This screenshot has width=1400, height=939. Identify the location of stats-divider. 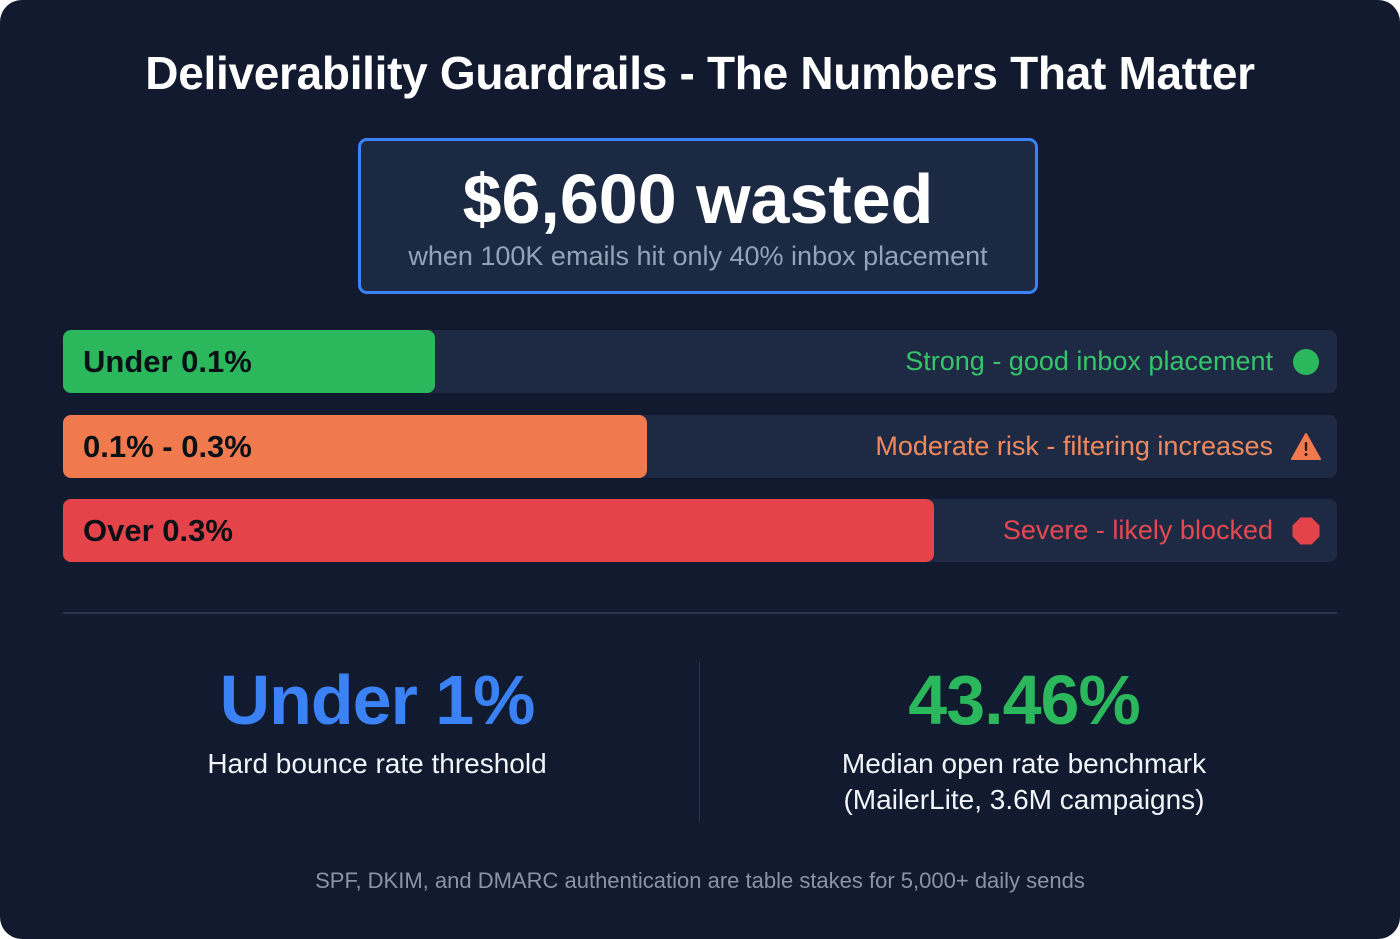
(699, 742).